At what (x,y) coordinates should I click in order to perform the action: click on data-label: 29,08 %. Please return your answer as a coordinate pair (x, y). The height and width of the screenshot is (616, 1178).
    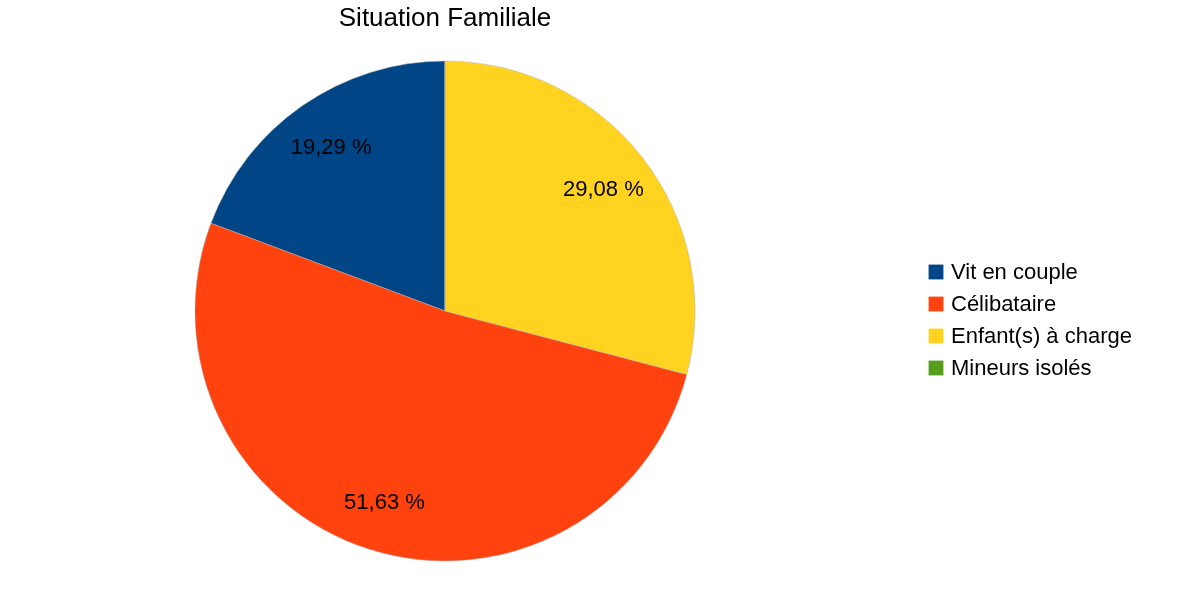
    Looking at the image, I should click on (603, 188).